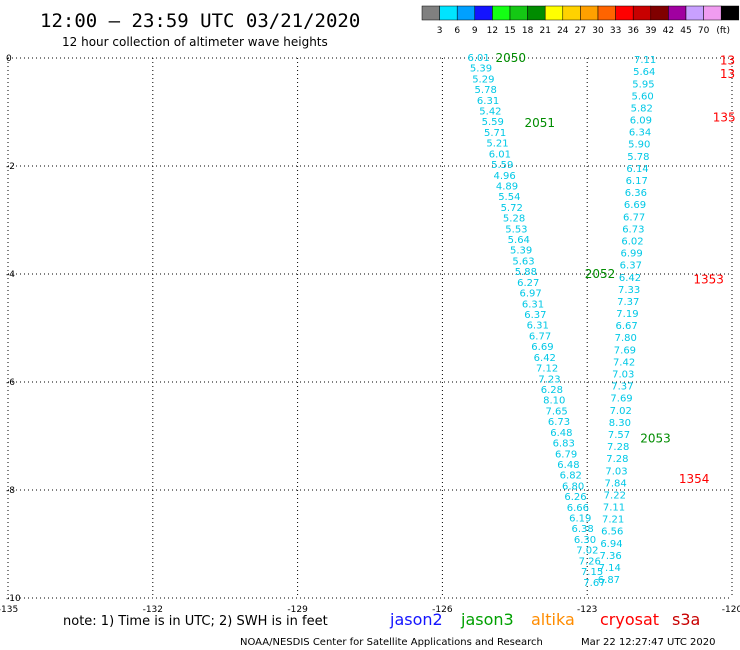  I want to click on wave-height-value: 5.90, so click(639, 145).